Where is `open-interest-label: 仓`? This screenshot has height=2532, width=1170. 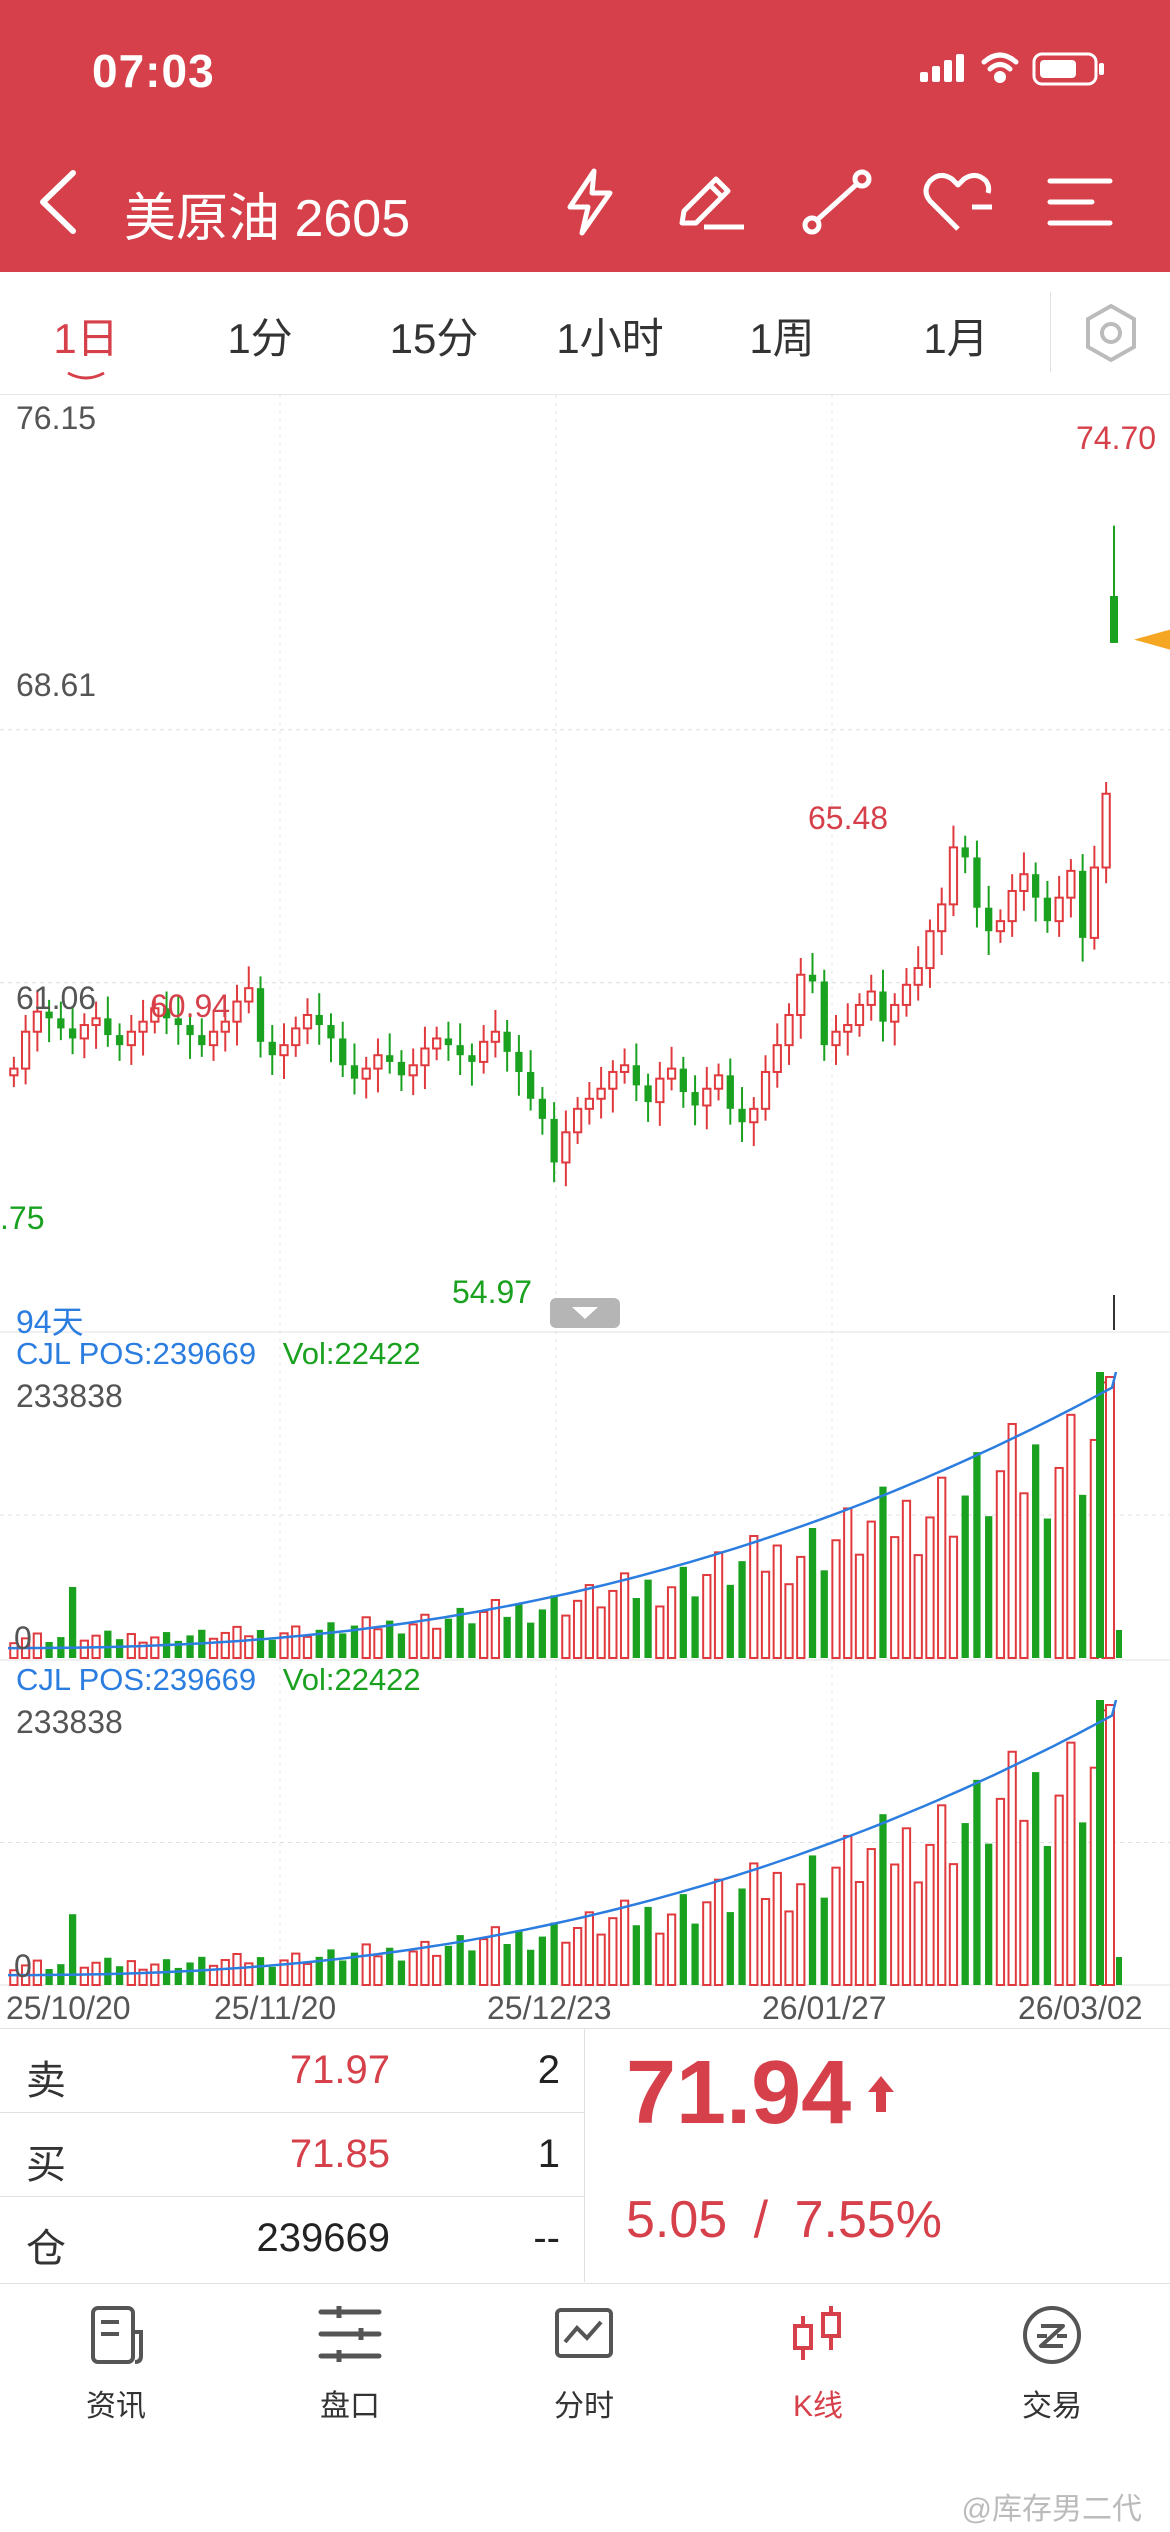 open-interest-label: 仓 is located at coordinates (46, 2249).